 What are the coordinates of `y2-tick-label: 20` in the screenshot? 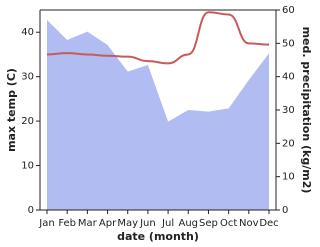 It's located at (288, 143).